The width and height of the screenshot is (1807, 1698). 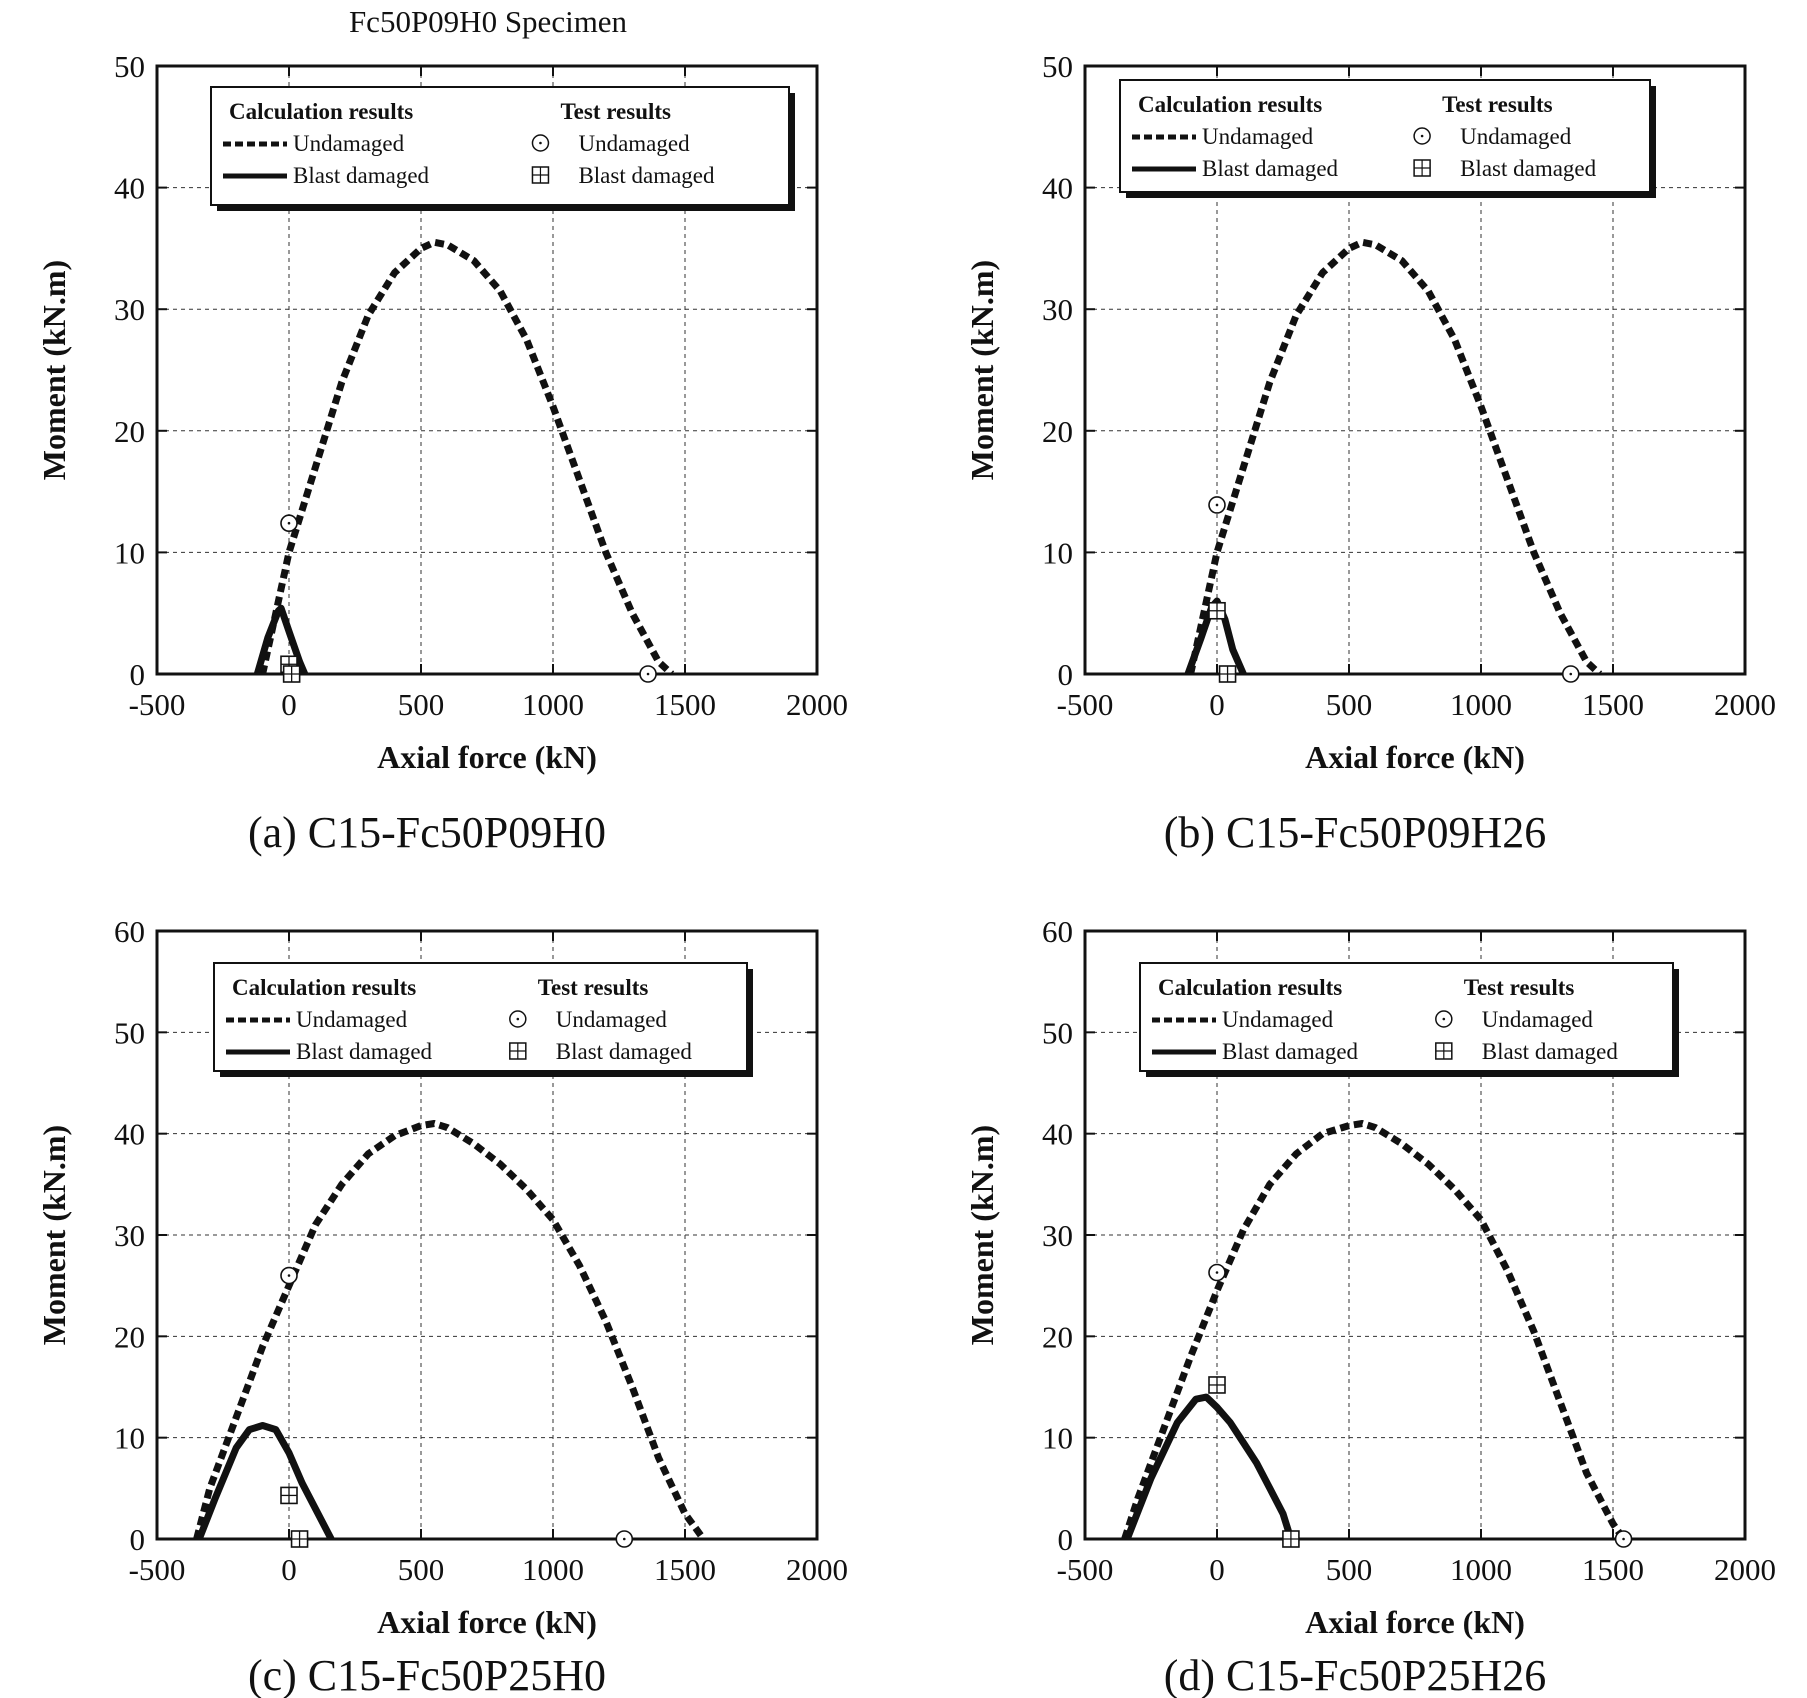 What do you see at coordinates (129, 931) in the screenshot?
I see `y-tick-label: 60` at bounding box center [129, 931].